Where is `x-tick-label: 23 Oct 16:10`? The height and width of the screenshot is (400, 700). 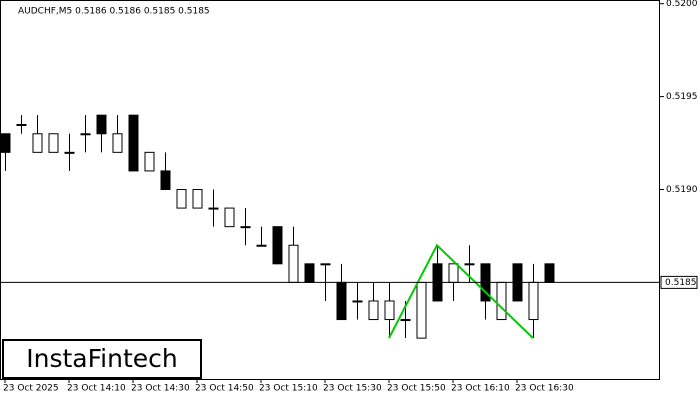 x-tick-label: 23 Oct 16:10 is located at coordinates (480, 389).